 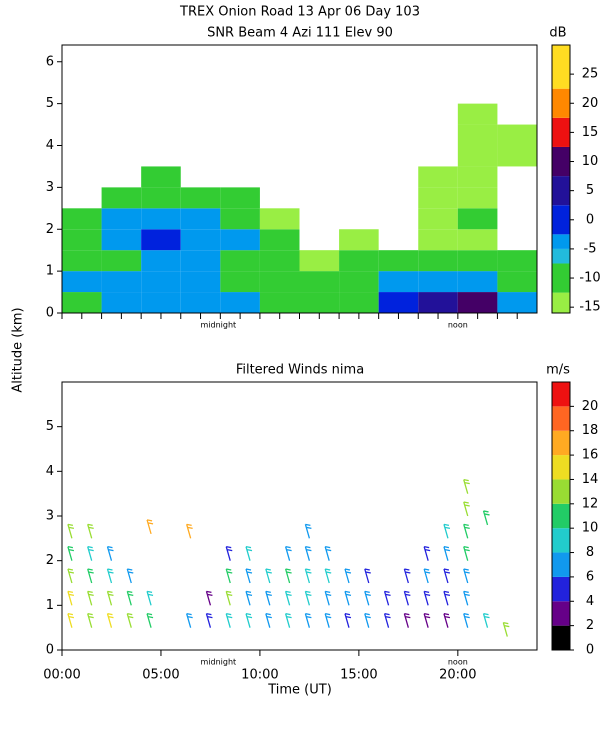 What do you see at coordinates (589, 307) in the screenshot?
I see `colorbar-tick-label: -15` at bounding box center [589, 307].